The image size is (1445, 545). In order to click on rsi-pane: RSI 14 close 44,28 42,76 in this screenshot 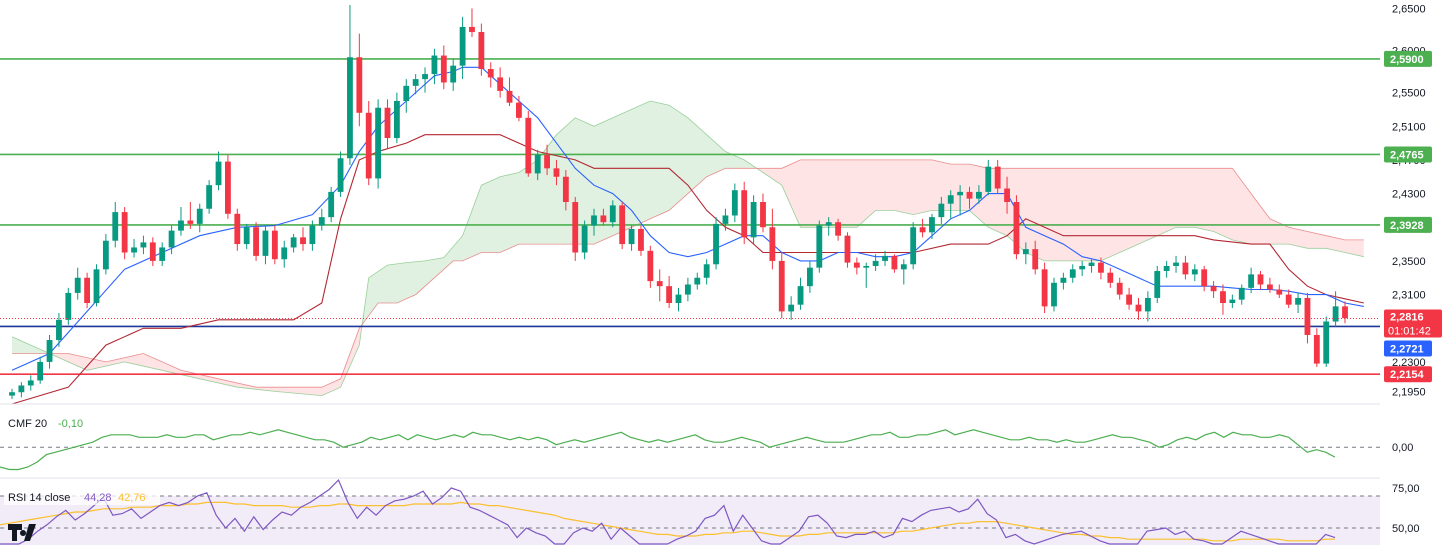, I will do `click(690, 511)`.